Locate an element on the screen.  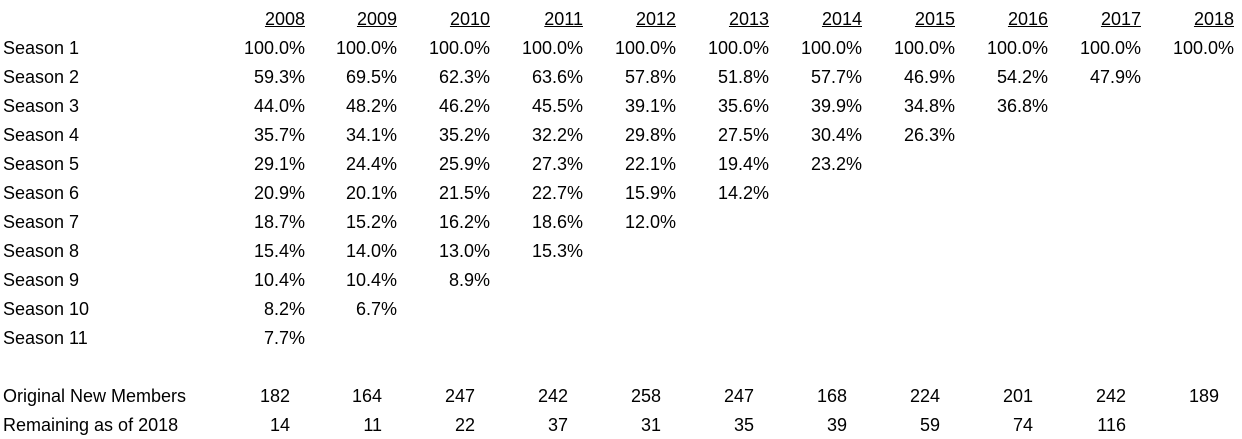
retention-cell: 12.0% is located at coordinates (650, 222).